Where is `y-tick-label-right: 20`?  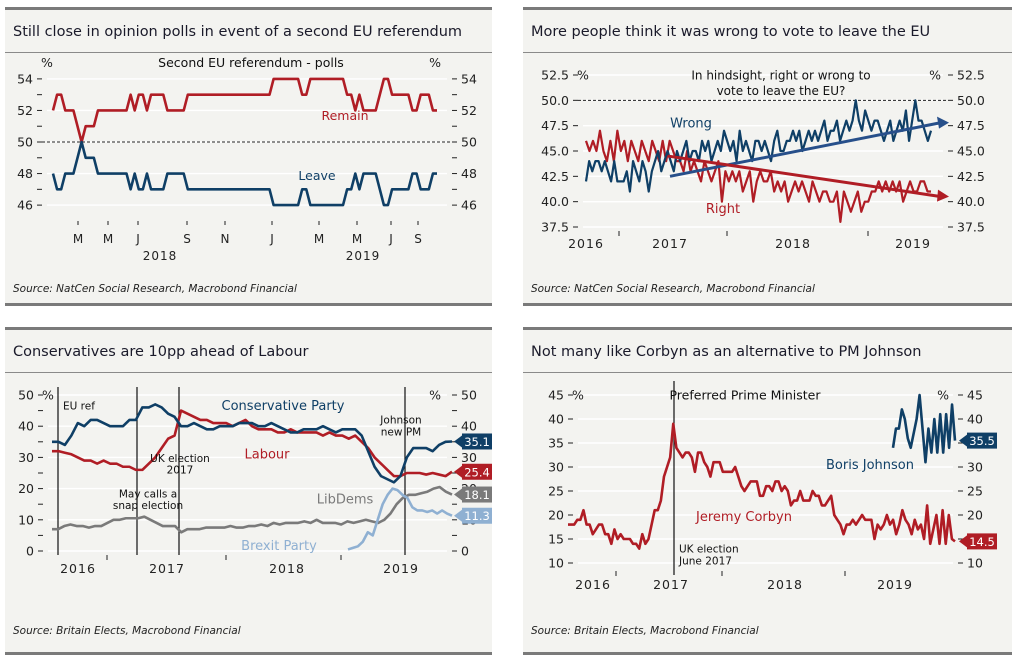 y-tick-label-right: 20 is located at coordinates (975, 515).